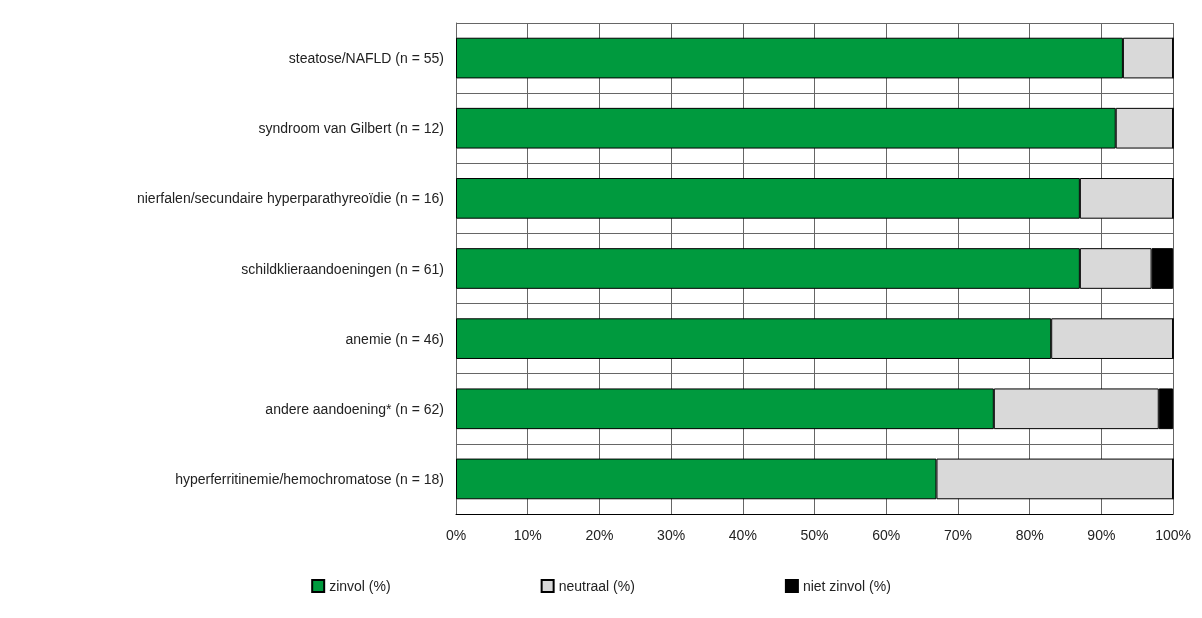  Describe the element at coordinates (846, 586) in the screenshot. I see `legend-label: niet zinvol (%)` at that location.